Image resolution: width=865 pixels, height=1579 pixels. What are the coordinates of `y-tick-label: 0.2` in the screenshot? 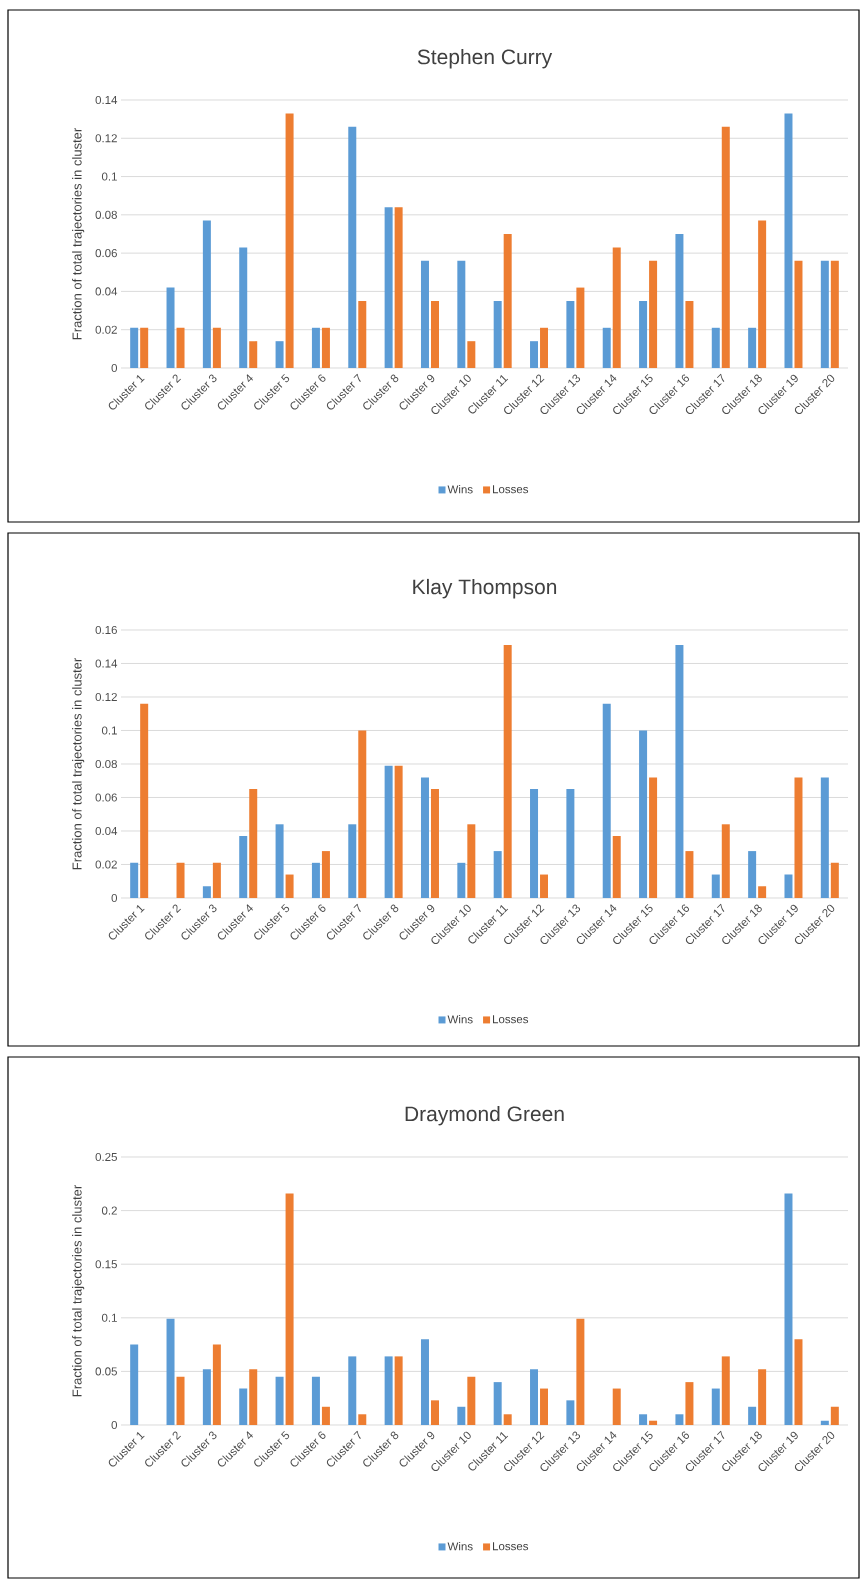 It's located at (109, 1210).